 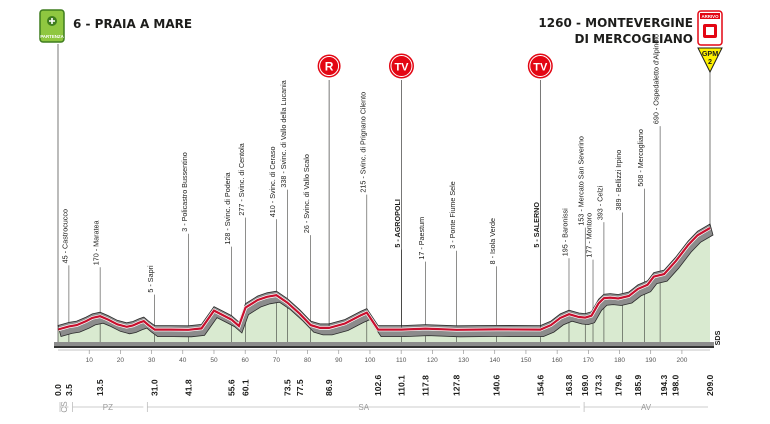 I want to click on km-label-13: 127.8, so click(x=457, y=385).